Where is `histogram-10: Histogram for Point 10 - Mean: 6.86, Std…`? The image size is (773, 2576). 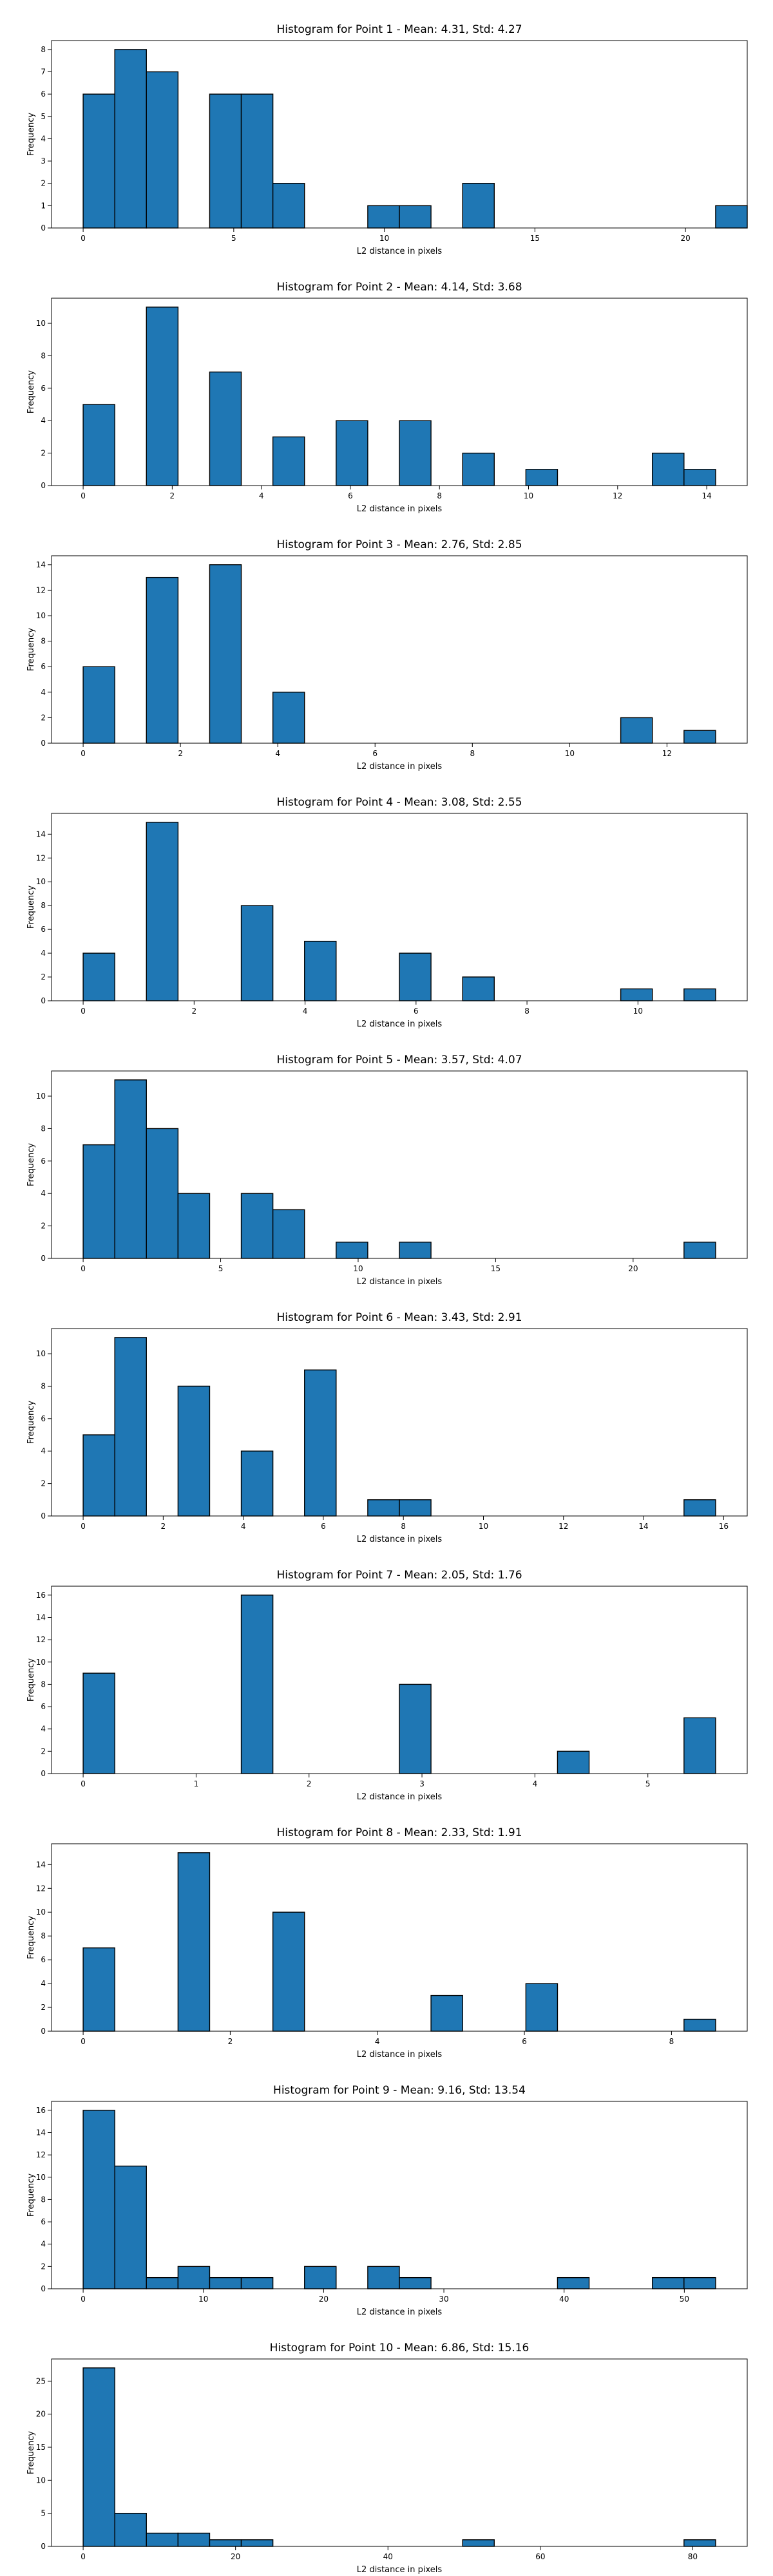 histogram-10: Histogram for Point 10 - Mean: 6.86, Std… is located at coordinates (387, 2458).